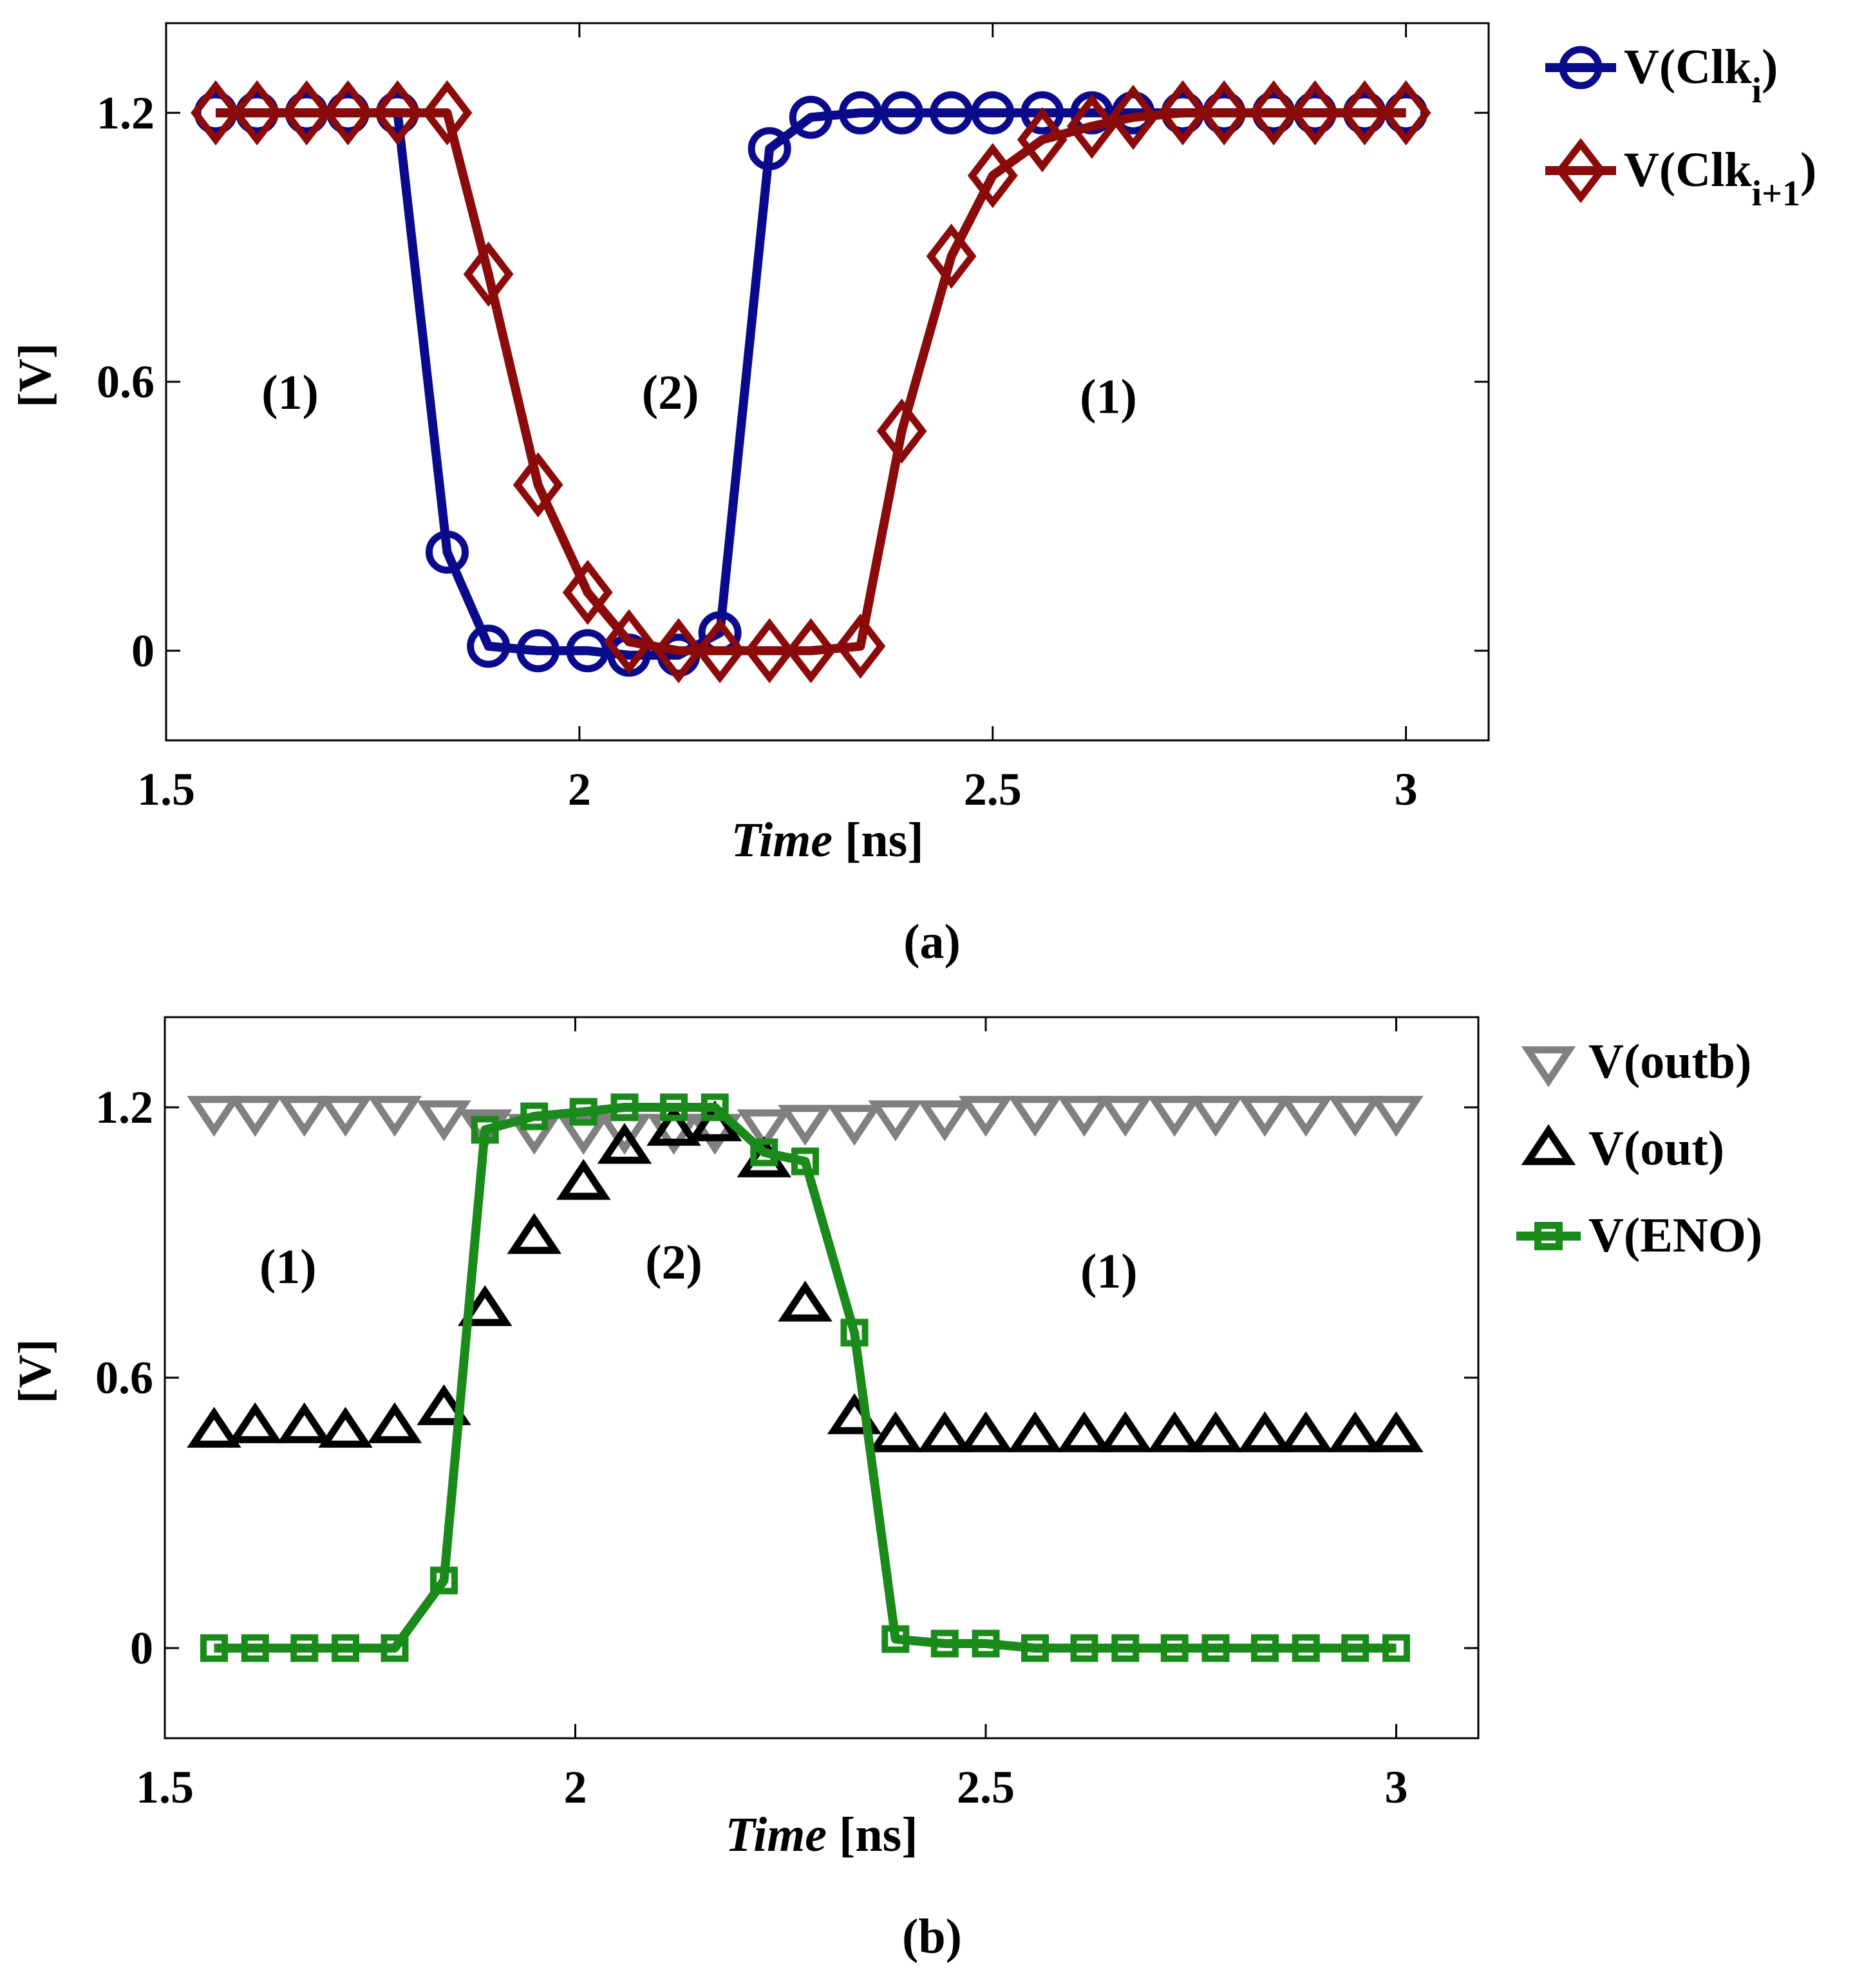 The height and width of the screenshot is (1988, 1864). What do you see at coordinates (872, 1835) in the screenshot?
I see `x-axis-label-unit: [ns]` at bounding box center [872, 1835].